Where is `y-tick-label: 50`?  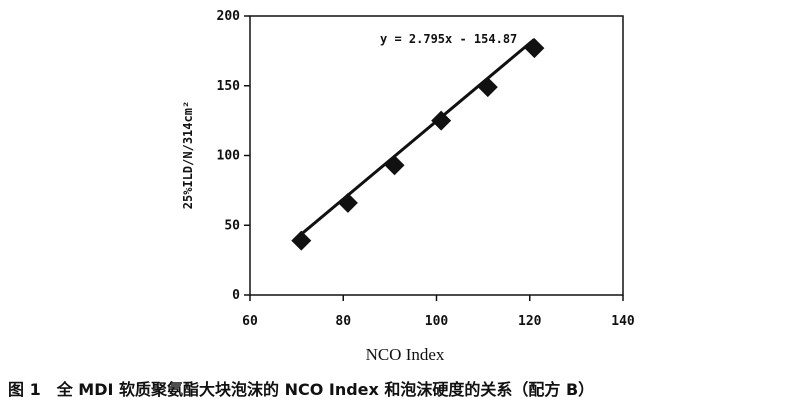
y-tick-label: 50 is located at coordinates (232, 225).